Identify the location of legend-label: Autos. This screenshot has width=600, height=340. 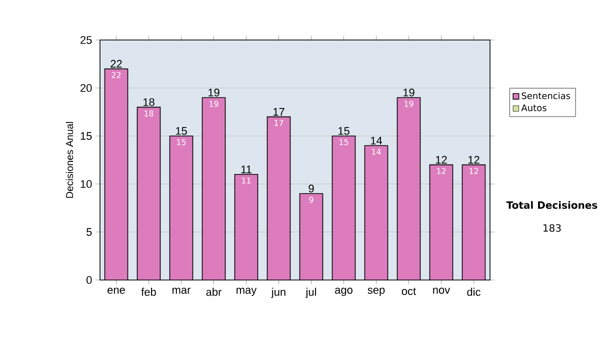
(533, 108).